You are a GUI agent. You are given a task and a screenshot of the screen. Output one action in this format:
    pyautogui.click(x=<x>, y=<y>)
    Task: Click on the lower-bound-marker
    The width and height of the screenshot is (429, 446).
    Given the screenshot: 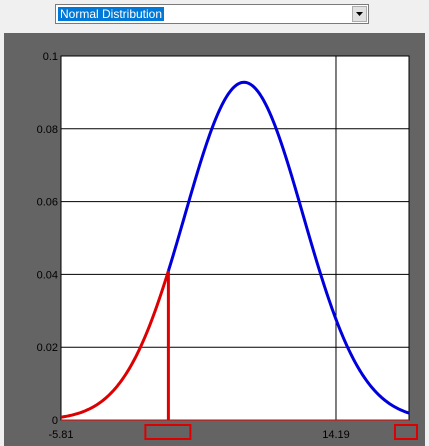 What is the action you would take?
    pyautogui.click(x=168, y=432)
    